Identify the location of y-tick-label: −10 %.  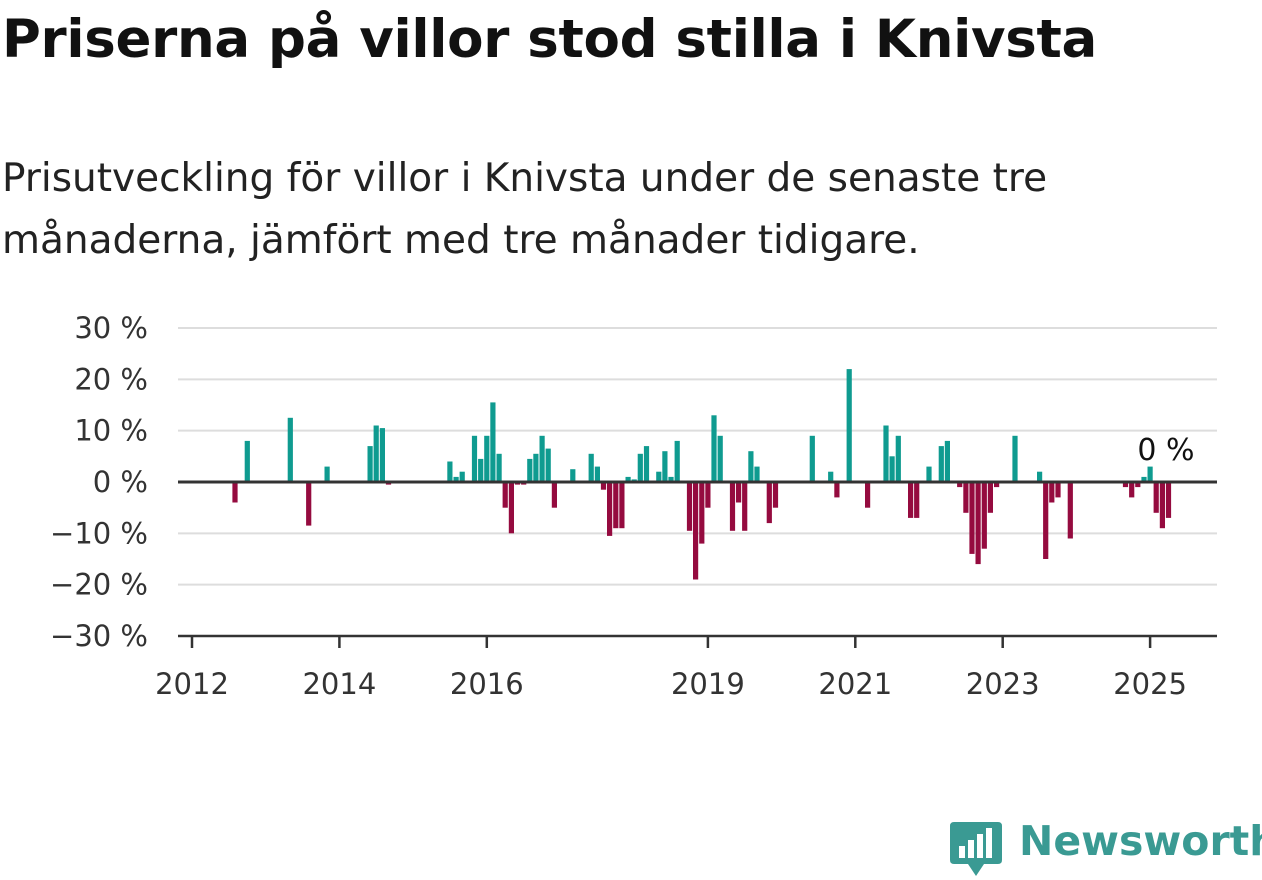
(99, 533).